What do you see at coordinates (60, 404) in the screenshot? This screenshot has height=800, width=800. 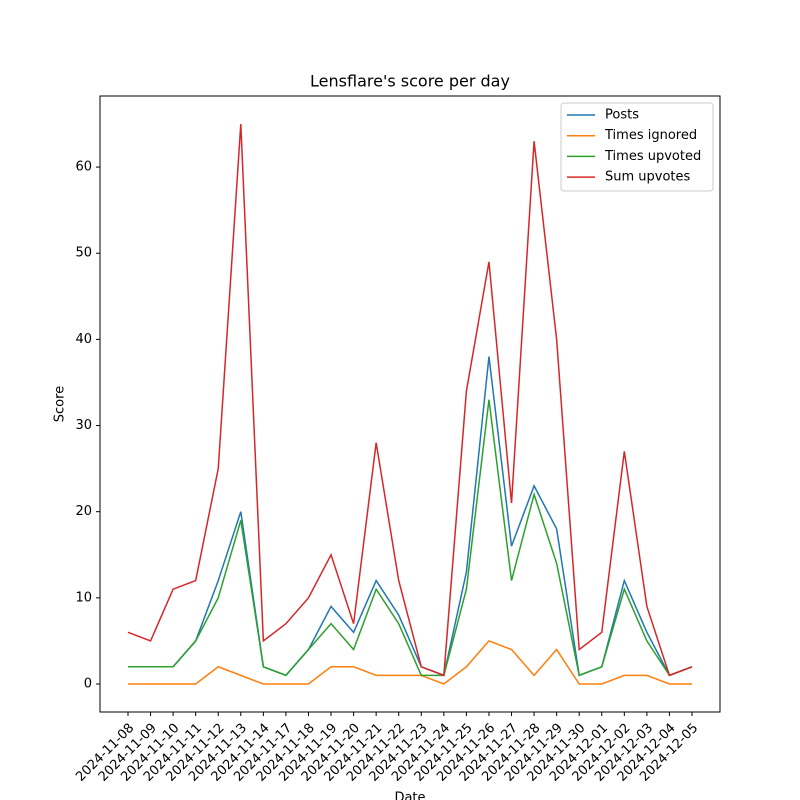 I see `y-axis-label: Score` at bounding box center [60, 404].